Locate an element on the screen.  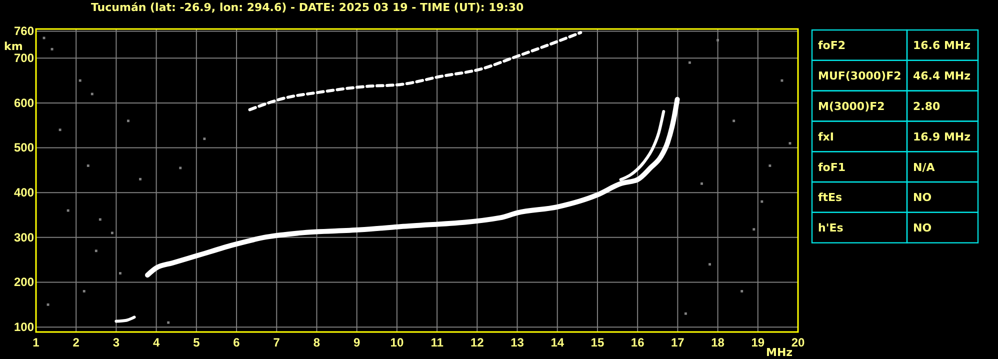
y-tick-label: 760 is located at coordinates (24, 31).